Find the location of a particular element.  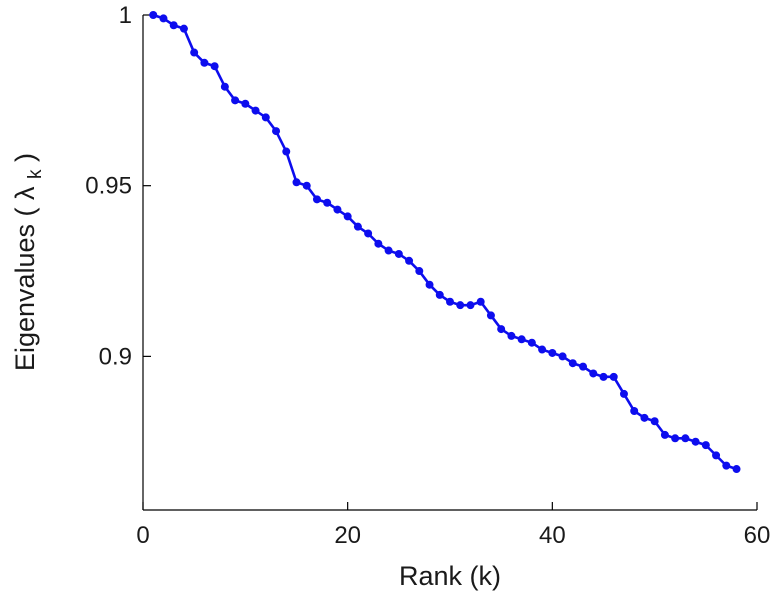

y-axis-label-suffix: ) is located at coordinates (25, 157).